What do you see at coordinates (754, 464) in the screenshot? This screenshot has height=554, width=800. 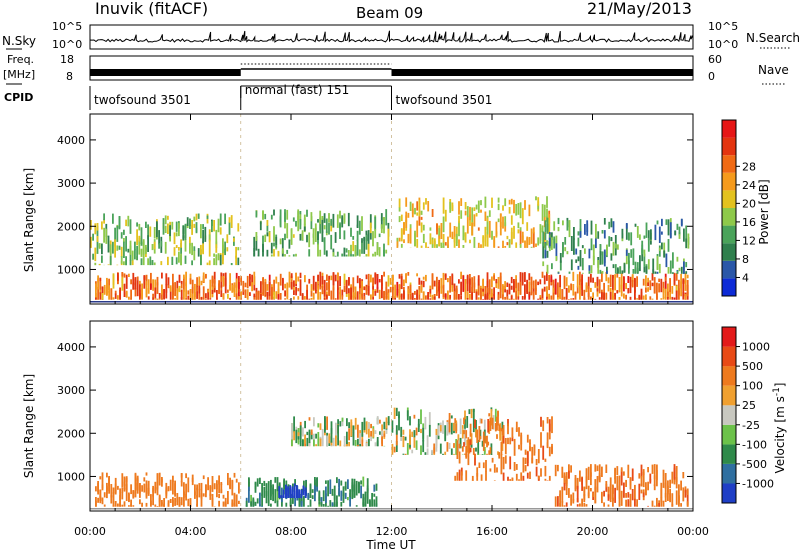 I see `colorbar-tick-label: -500` at bounding box center [754, 464].